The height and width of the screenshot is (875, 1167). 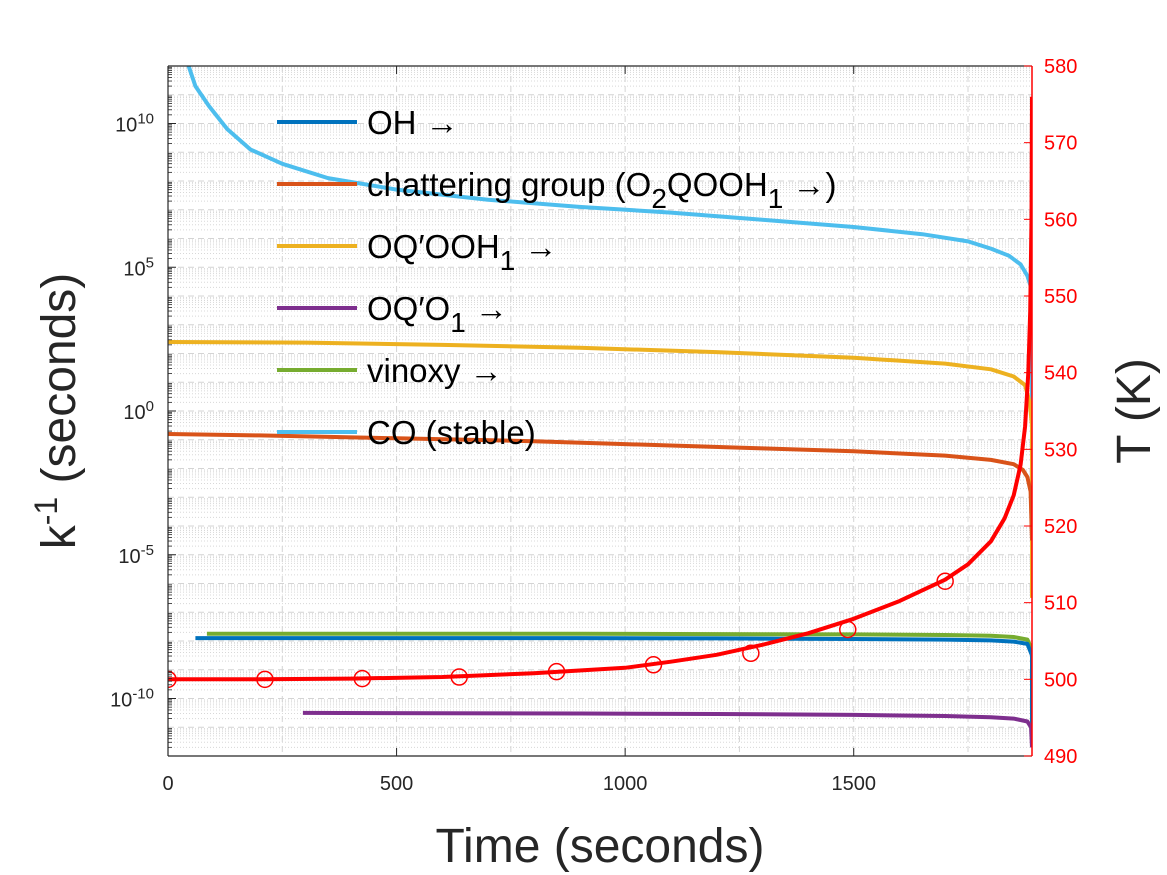 I want to click on legend-label-chattering: chattering group (O2QOOH1 →), so click(x=602, y=190).